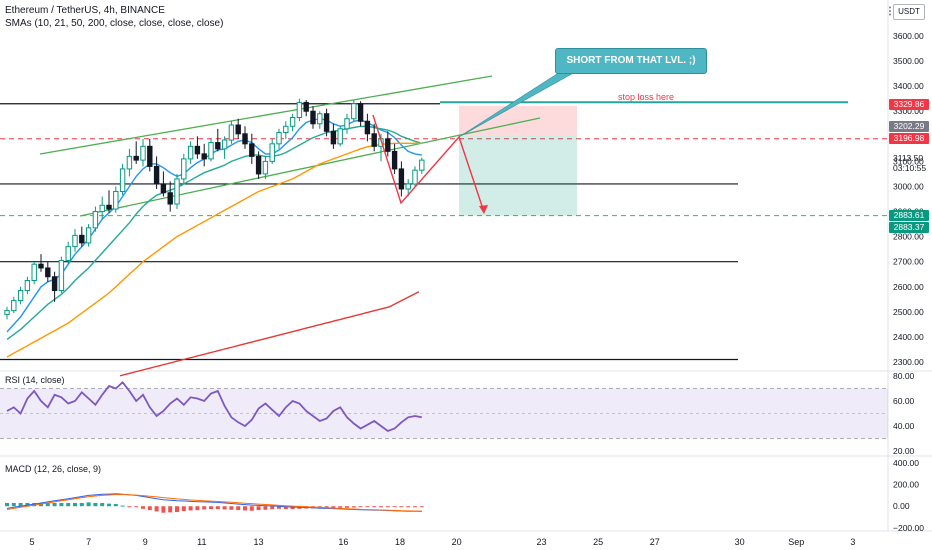  Describe the element at coordinates (88, 542) in the screenshot. I see `time-tick-label: 7` at that location.